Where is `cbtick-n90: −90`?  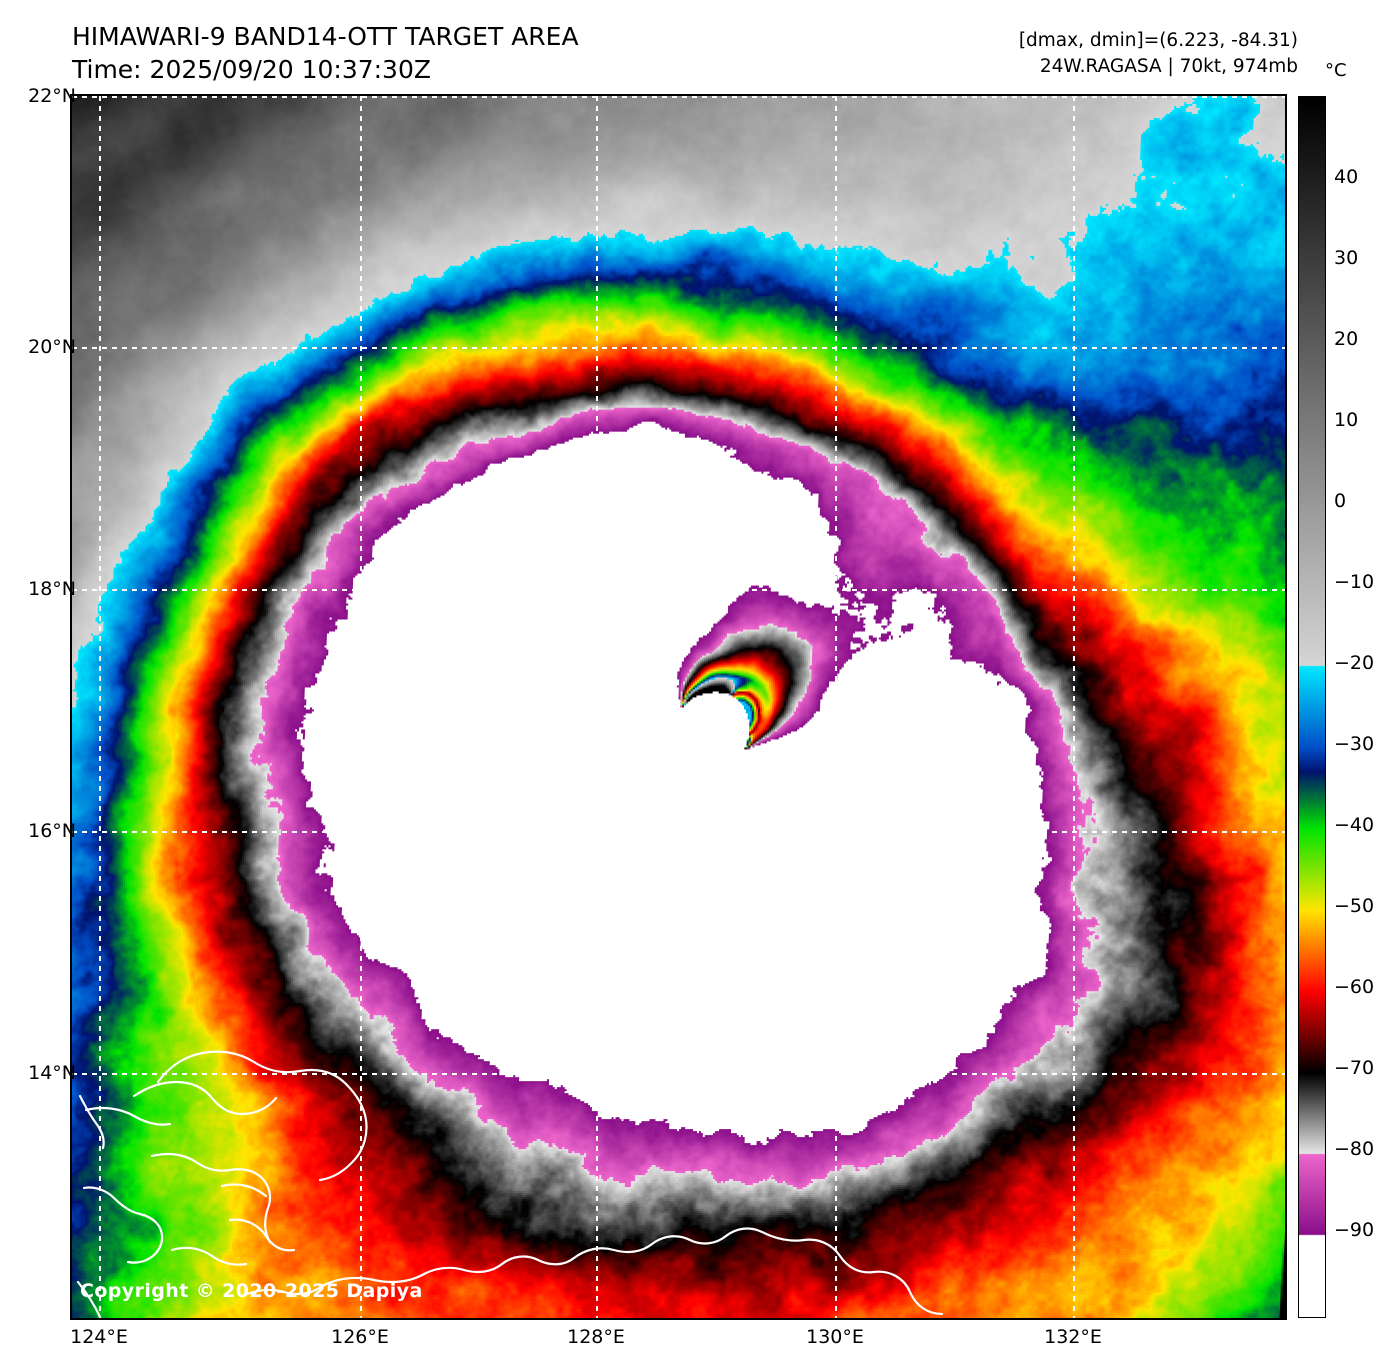
cbtick-n90: −90 is located at coordinates (1354, 1230).